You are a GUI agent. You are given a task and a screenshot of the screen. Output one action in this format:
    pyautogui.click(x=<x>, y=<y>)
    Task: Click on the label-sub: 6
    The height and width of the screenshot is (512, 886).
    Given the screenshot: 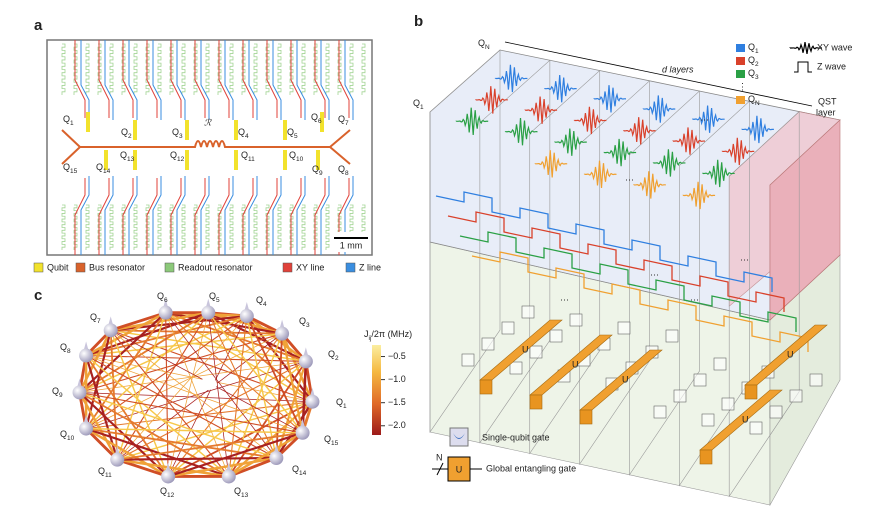 What is the action you would take?
    pyautogui.click(x=320, y=121)
    